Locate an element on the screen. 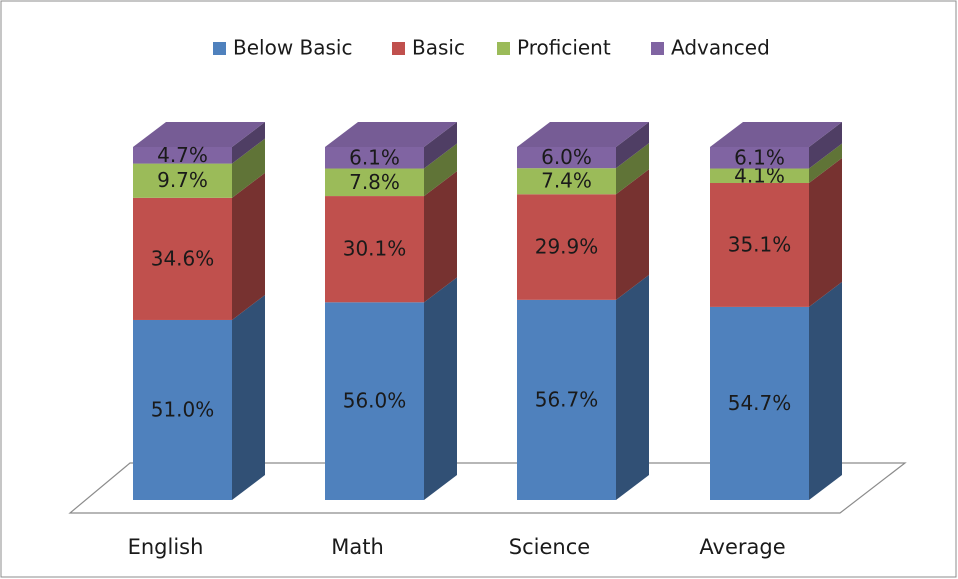 Image resolution: width=958 pixels, height=579 pixels. data-label: 4.7% is located at coordinates (182, 155).